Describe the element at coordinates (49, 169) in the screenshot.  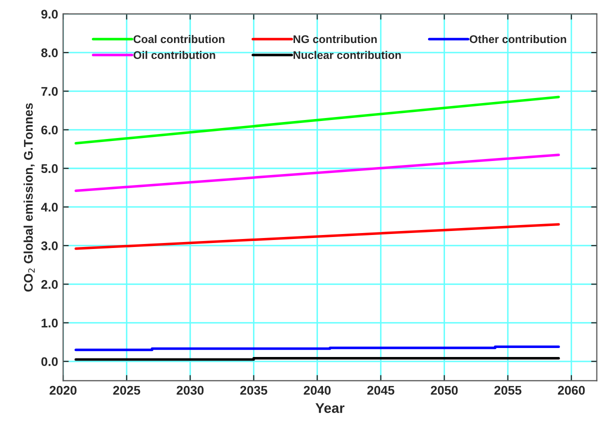
I see `y-tick-label: 5.0` at that location.